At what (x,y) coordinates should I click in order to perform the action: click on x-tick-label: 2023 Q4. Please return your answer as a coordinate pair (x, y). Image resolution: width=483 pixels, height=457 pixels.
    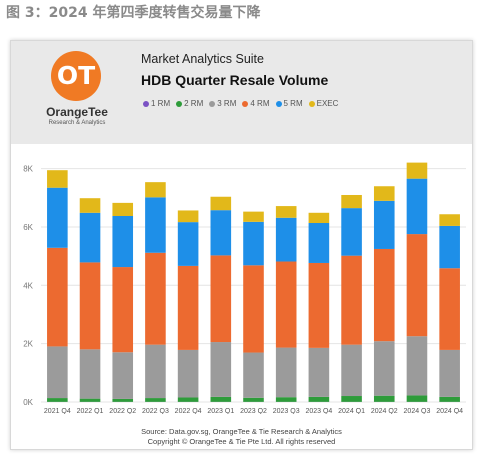
    Looking at the image, I should click on (318, 411).